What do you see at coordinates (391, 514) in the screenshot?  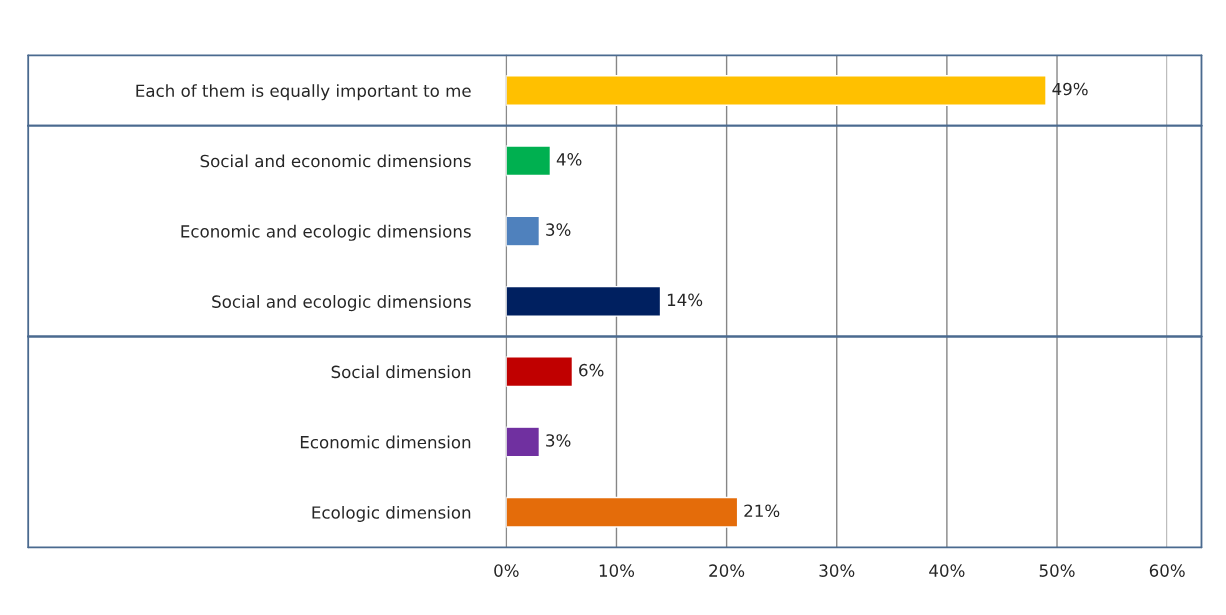 I see `y-tick-label: Ecologic dimension` at bounding box center [391, 514].